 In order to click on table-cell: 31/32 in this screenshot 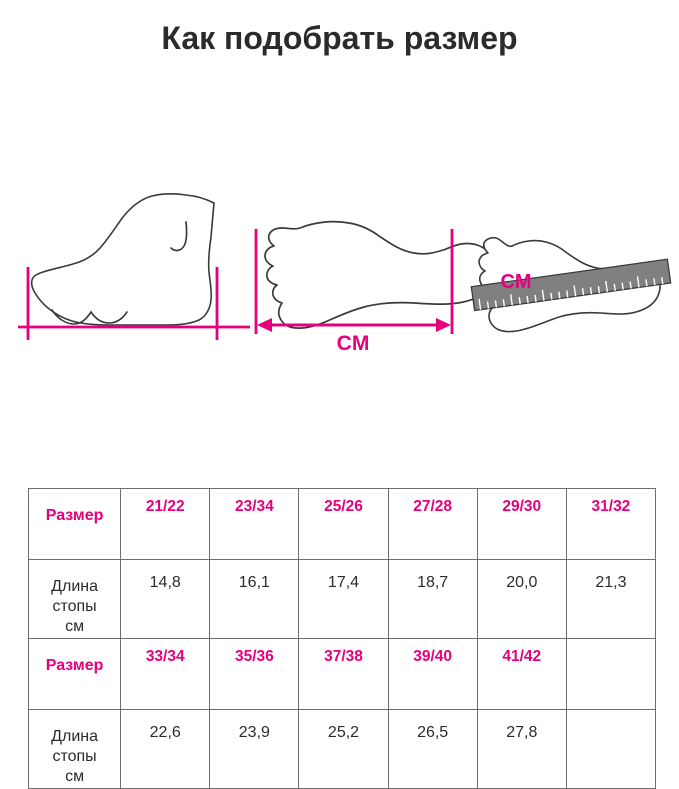, I will do `click(611, 524)`.